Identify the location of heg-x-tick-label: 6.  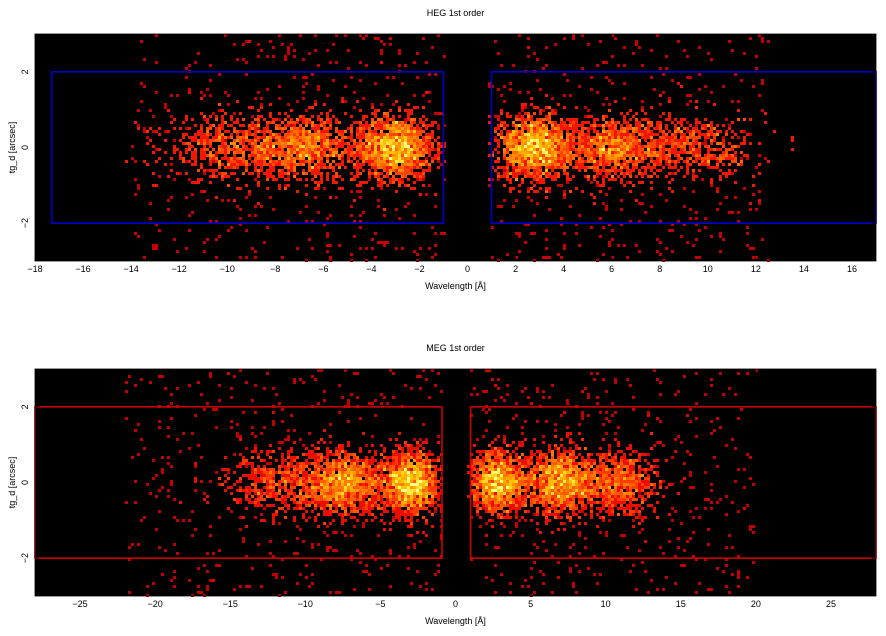
(611, 269).